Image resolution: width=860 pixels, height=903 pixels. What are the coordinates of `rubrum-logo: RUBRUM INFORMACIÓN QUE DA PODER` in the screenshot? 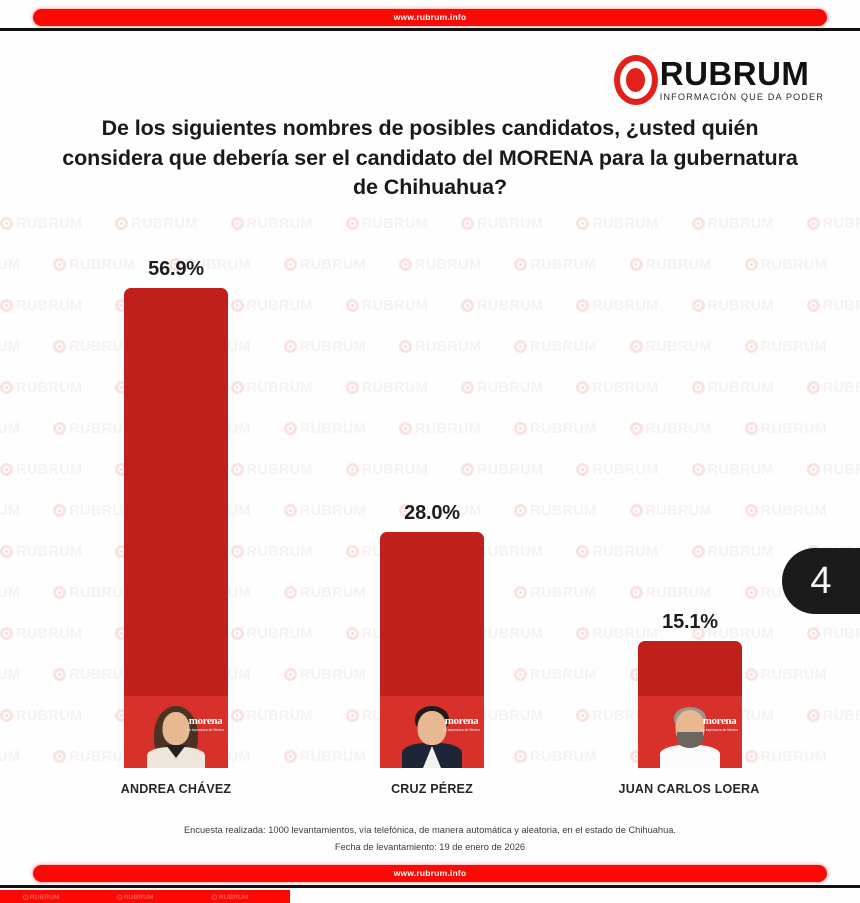 It's located at (718, 80).